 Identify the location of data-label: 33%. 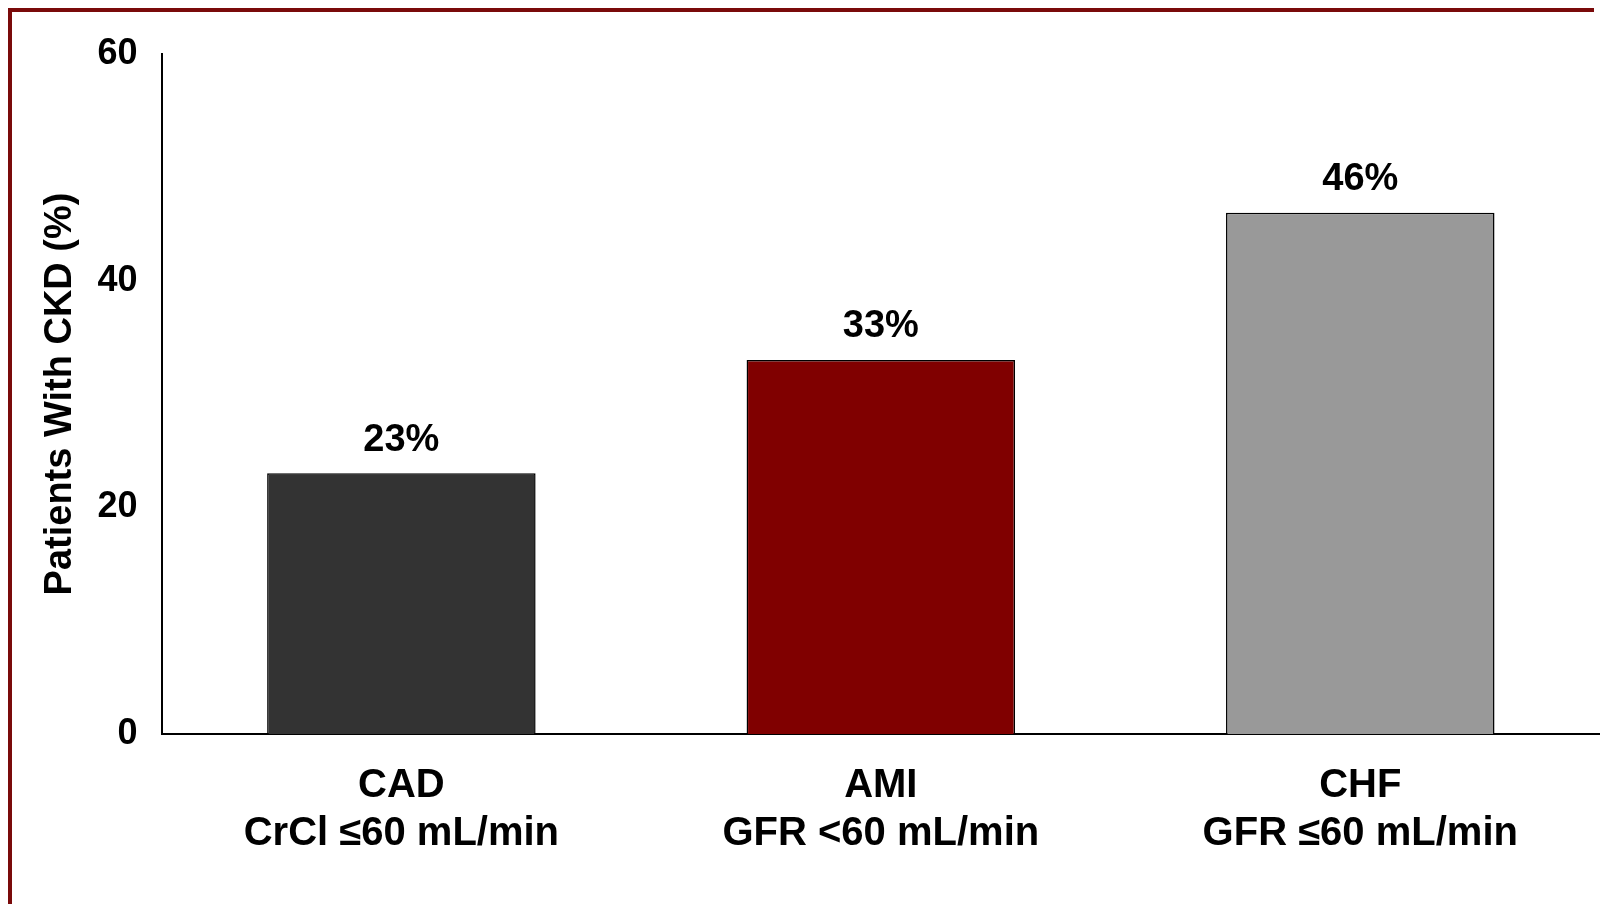
(880, 324).